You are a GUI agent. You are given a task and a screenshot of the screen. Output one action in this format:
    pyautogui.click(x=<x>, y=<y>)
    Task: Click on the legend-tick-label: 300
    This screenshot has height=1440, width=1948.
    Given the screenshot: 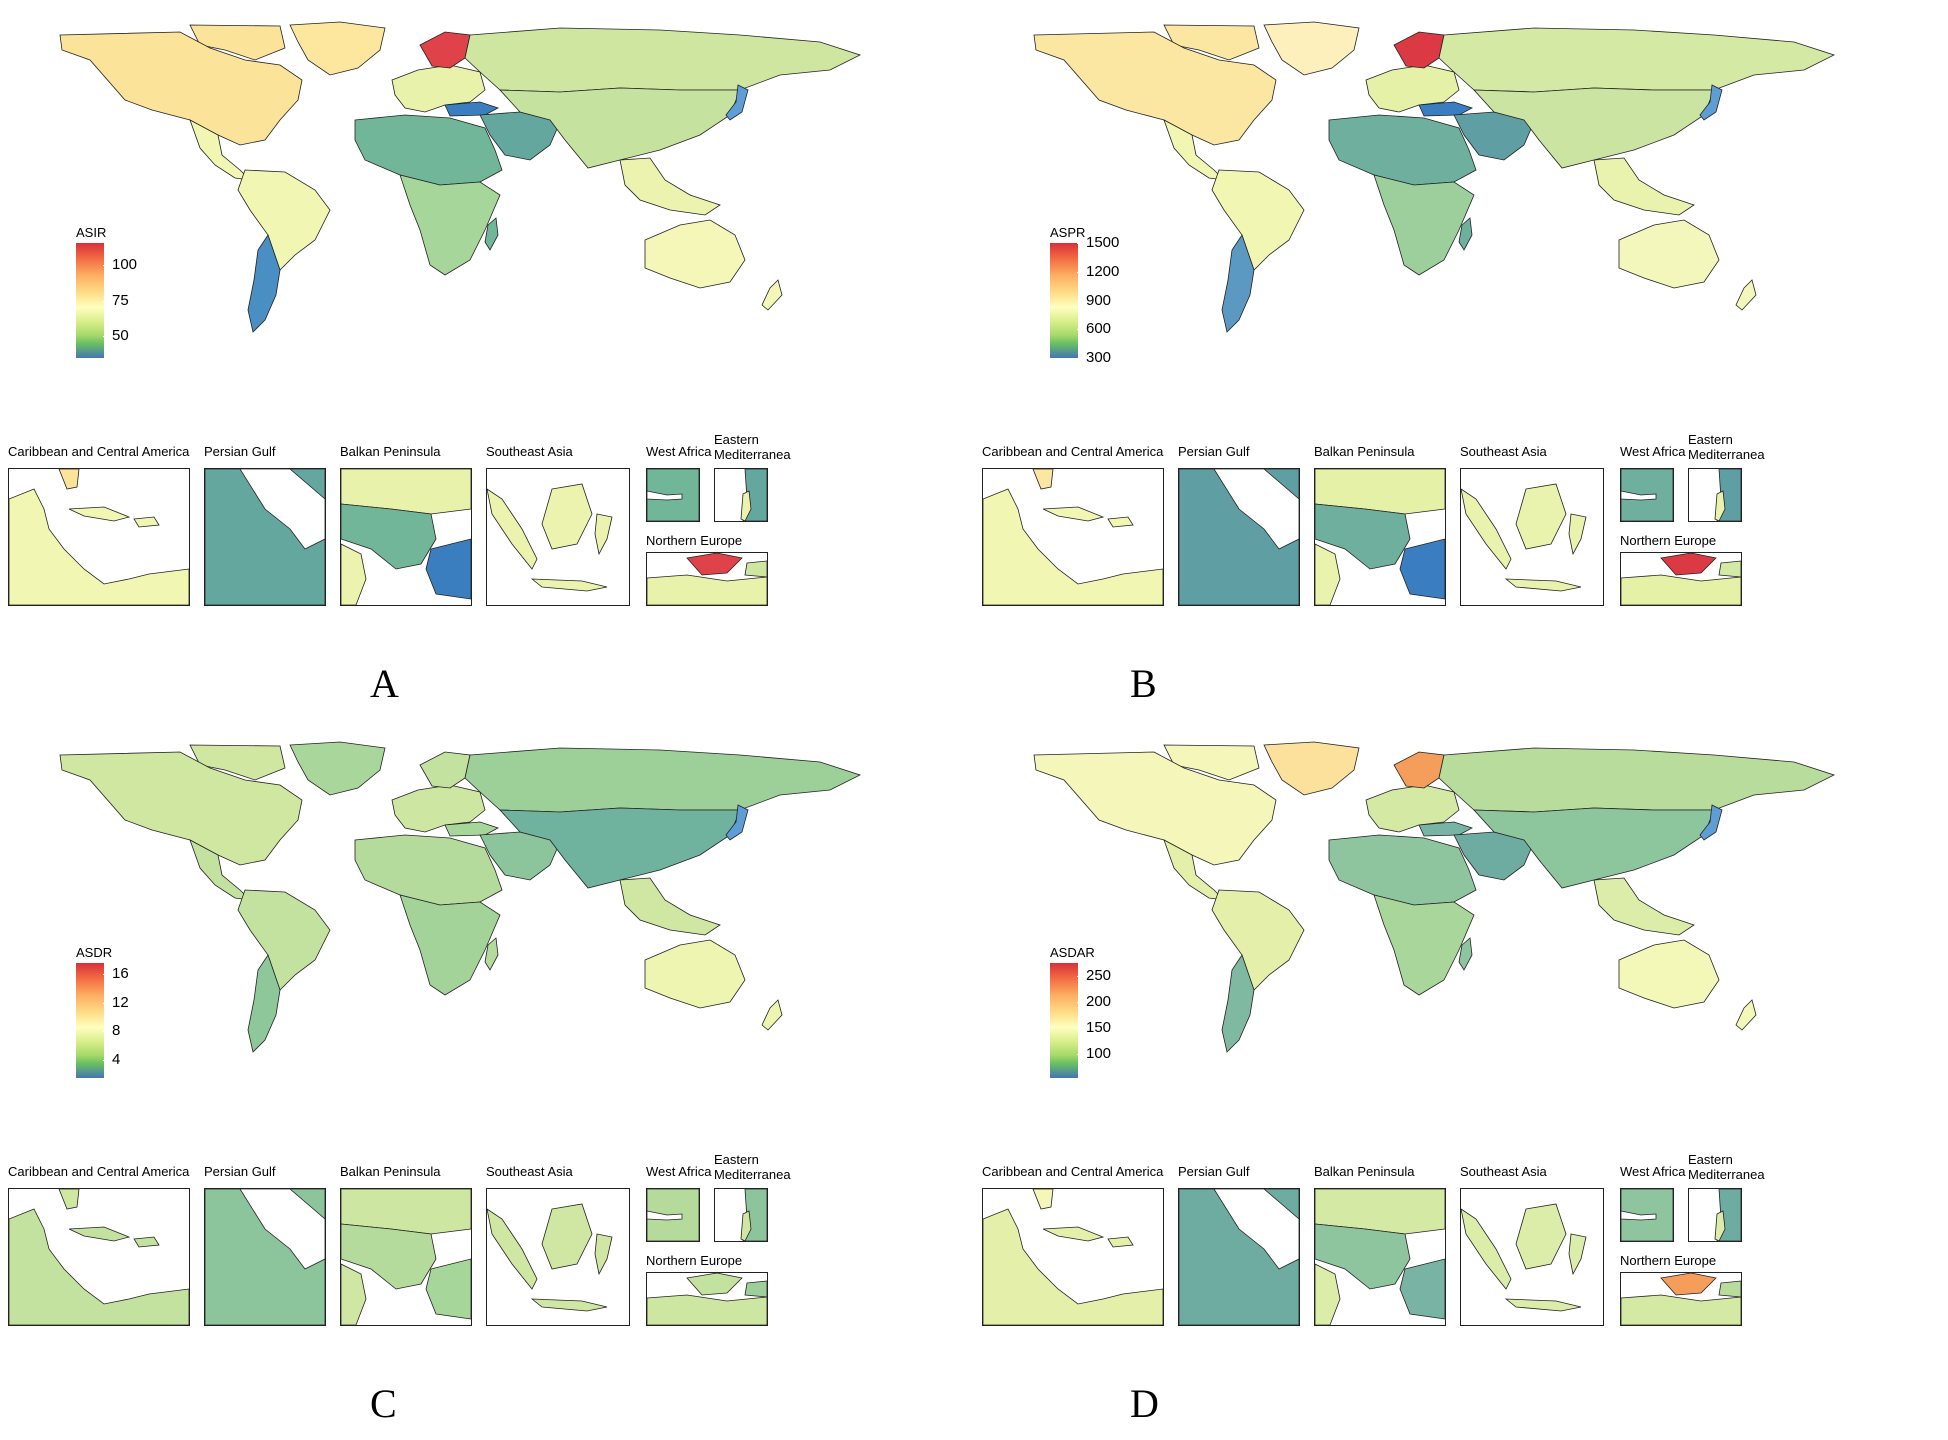 What is the action you would take?
    pyautogui.click(x=1094, y=357)
    